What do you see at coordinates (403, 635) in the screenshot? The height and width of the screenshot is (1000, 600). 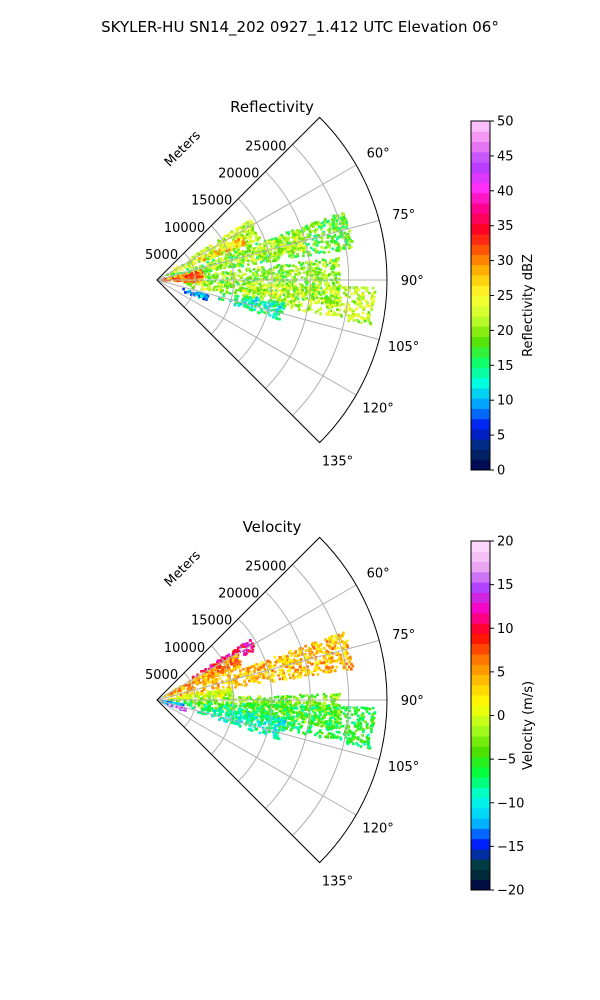 I see `azimuth-tick-label: 75°` at bounding box center [403, 635].